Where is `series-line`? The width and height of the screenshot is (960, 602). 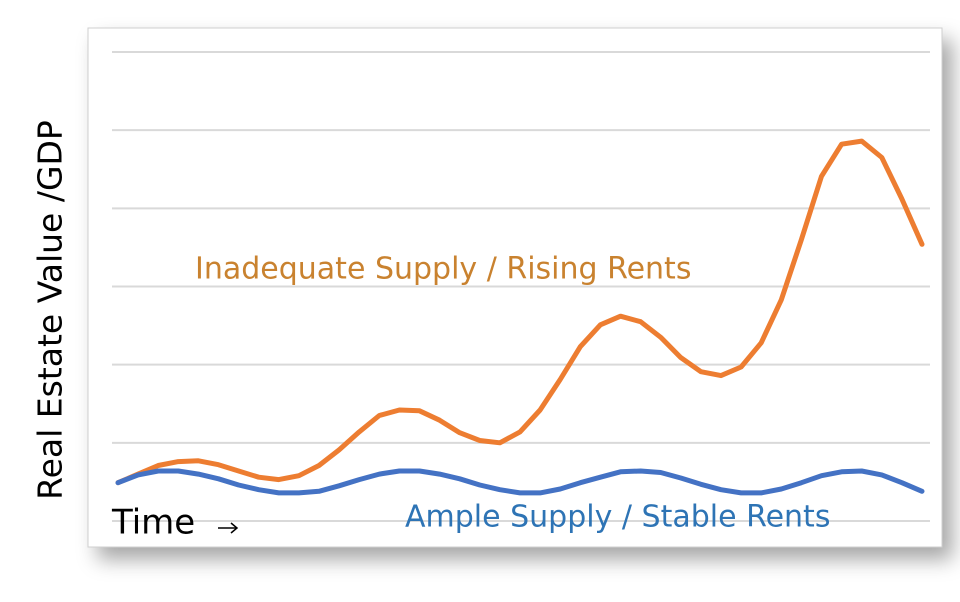
series-line is located at coordinates (520, 482).